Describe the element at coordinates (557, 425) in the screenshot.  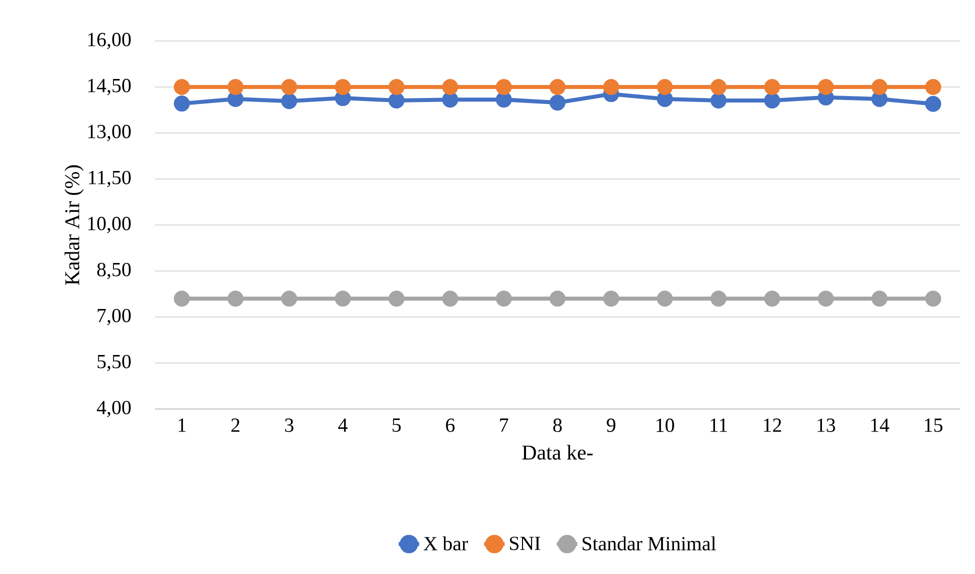
I see `x-tick-label: 8` at that location.